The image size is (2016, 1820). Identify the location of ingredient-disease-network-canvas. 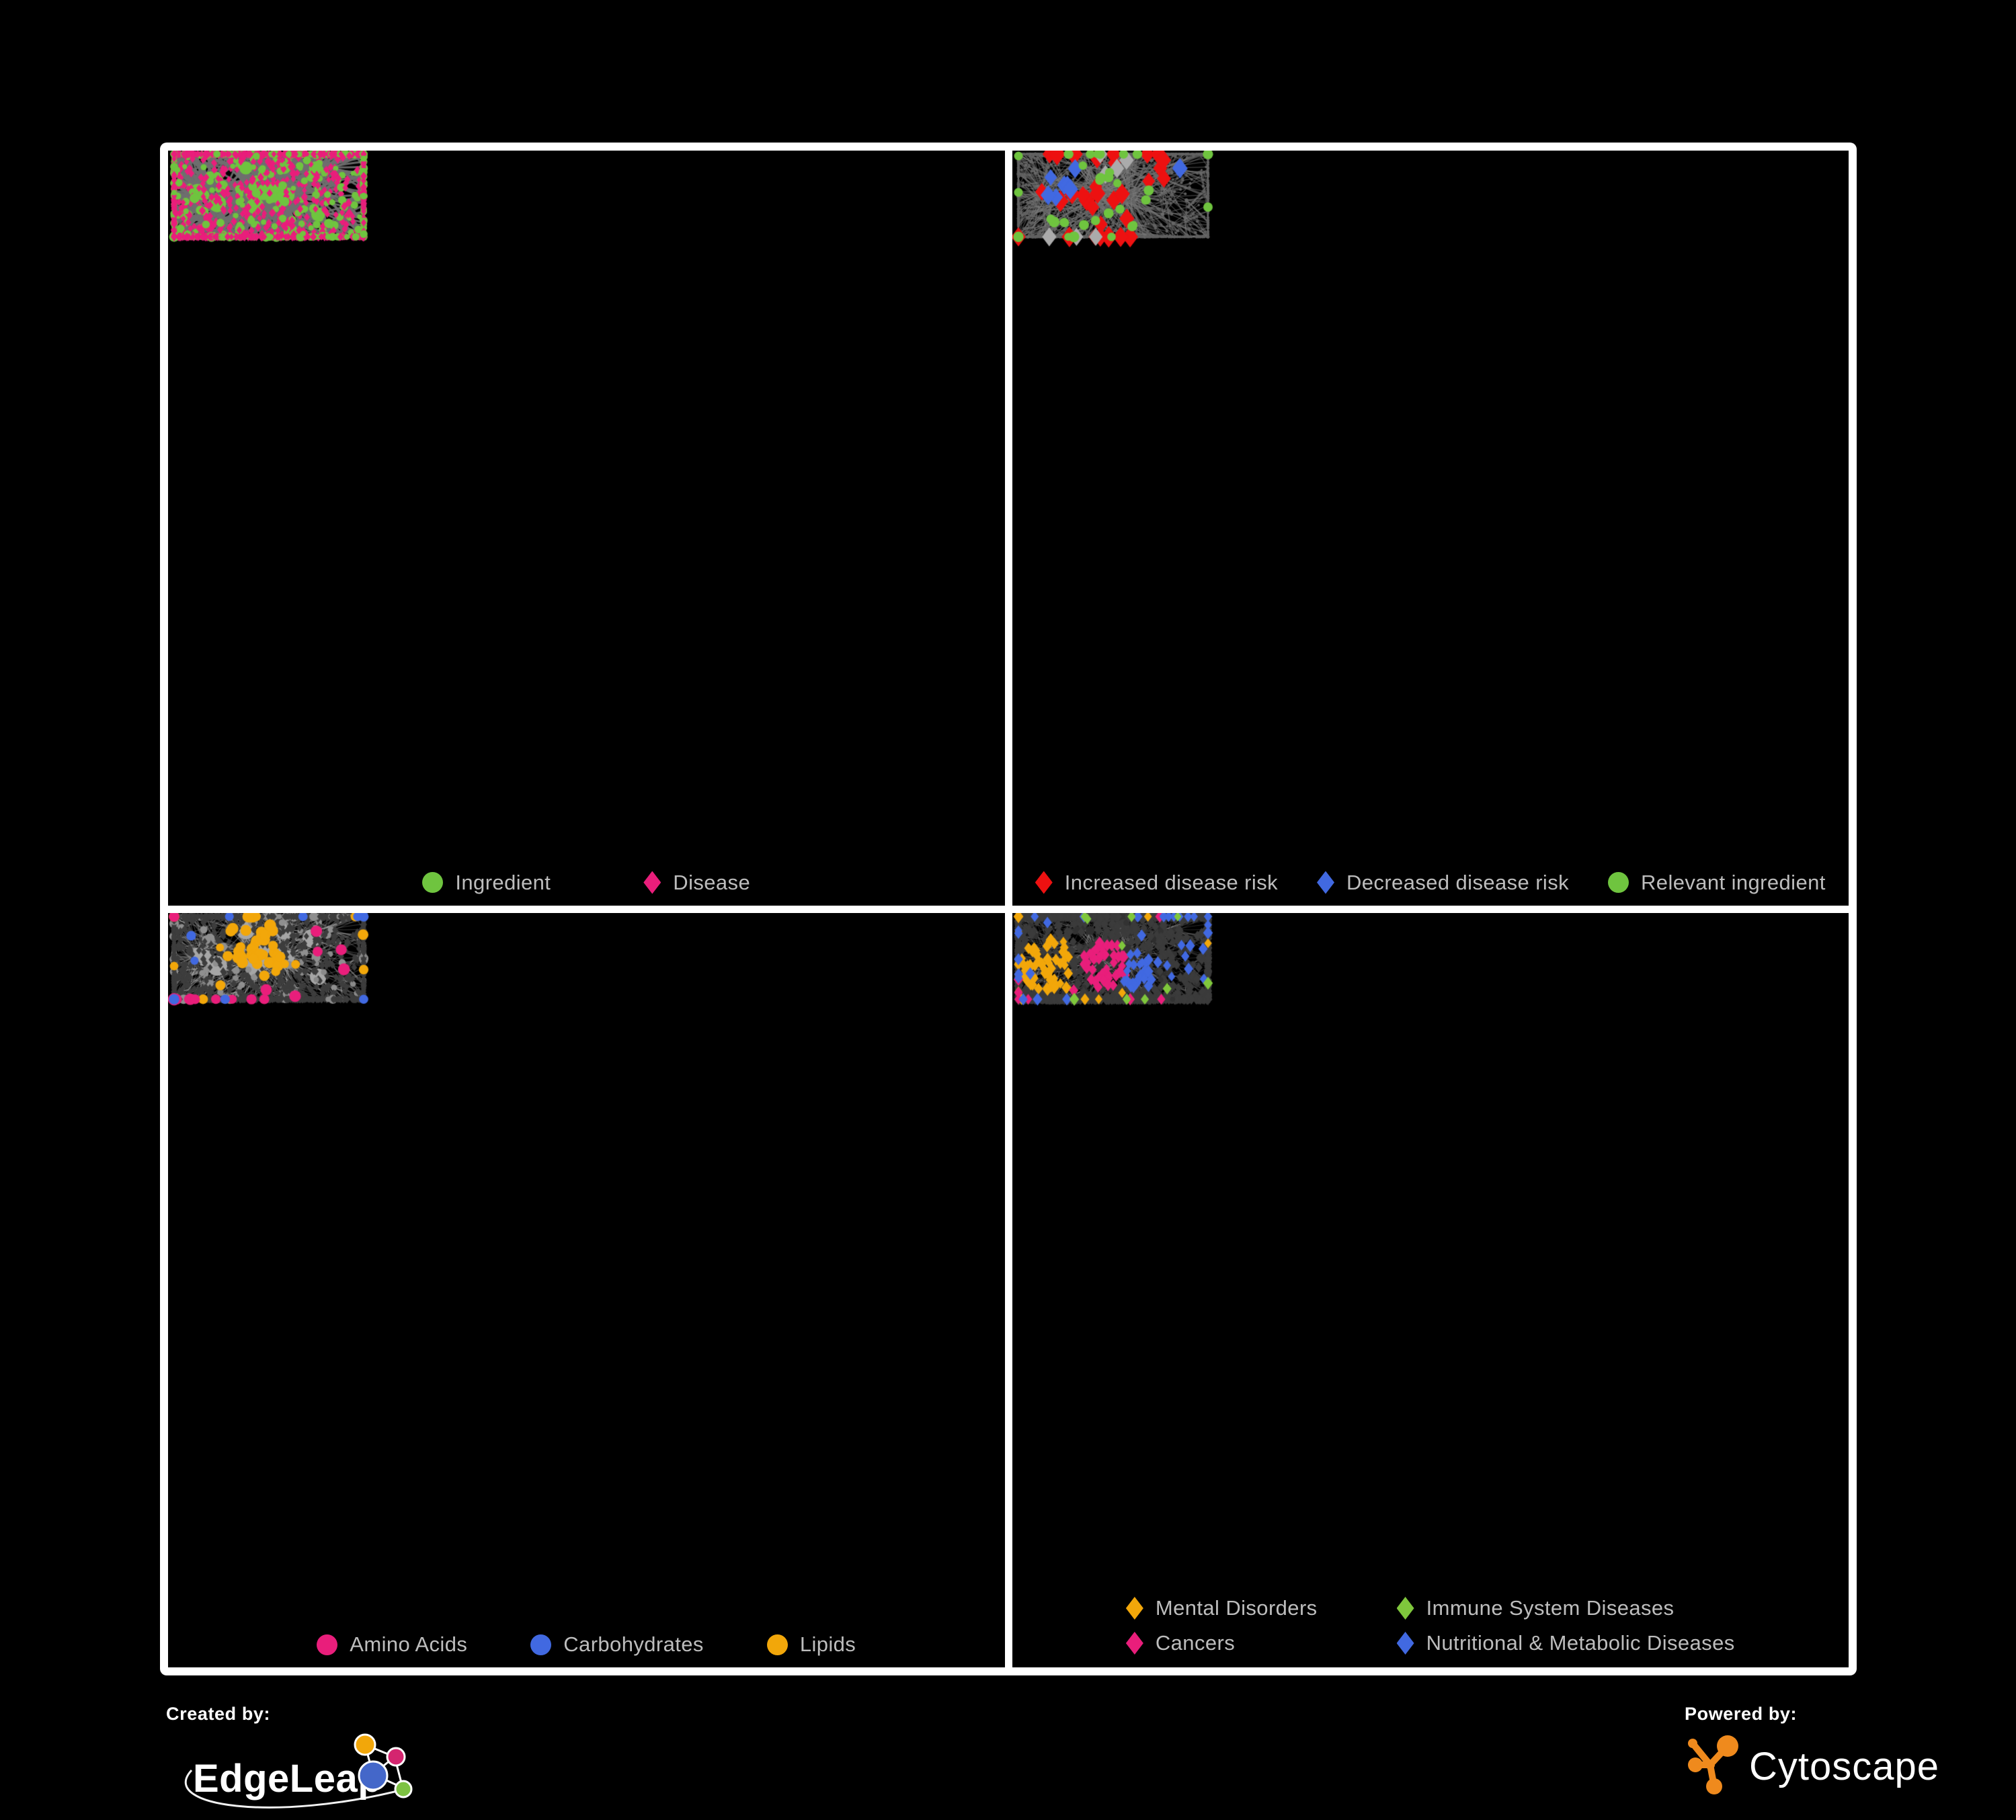
(269, 201).